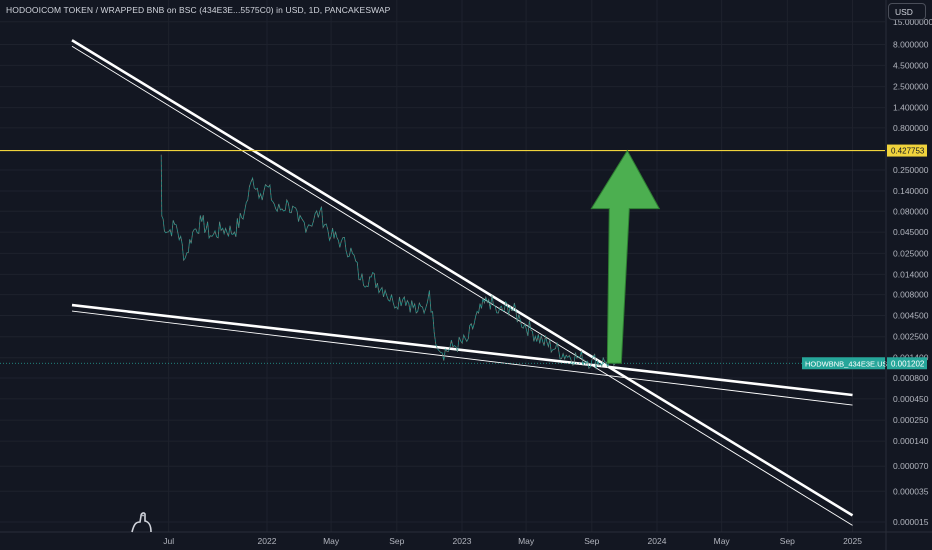  I want to click on y-tick-label: 2.500000, so click(911, 87).